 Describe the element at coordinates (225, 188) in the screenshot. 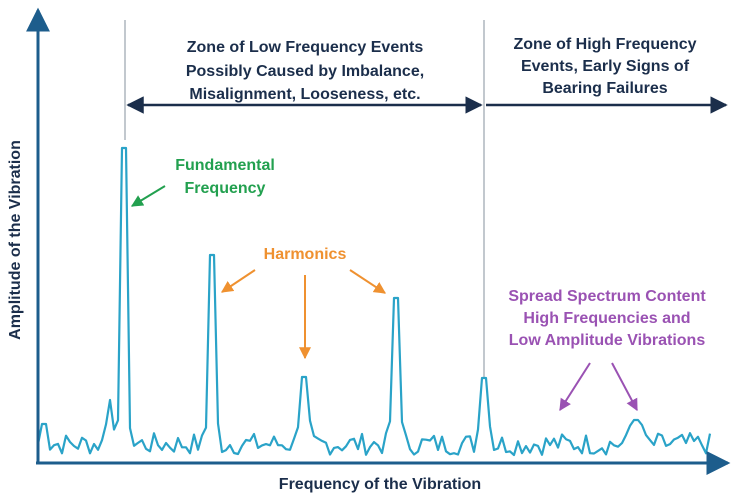

I see `annotation: Frequency` at that location.